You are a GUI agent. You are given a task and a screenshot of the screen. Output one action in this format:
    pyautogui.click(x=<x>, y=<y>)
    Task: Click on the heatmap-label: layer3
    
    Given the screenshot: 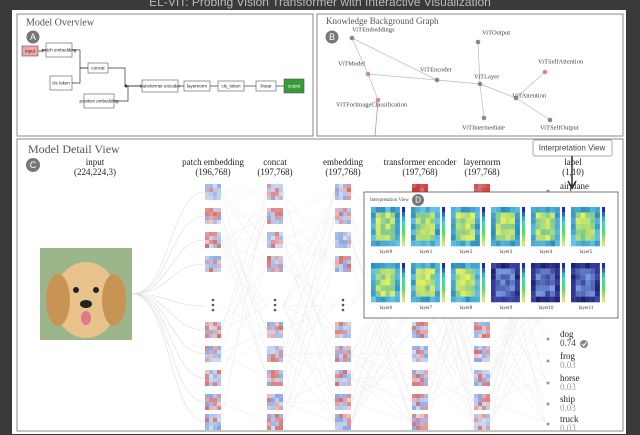 What is the action you would take?
    pyautogui.click(x=506, y=252)
    